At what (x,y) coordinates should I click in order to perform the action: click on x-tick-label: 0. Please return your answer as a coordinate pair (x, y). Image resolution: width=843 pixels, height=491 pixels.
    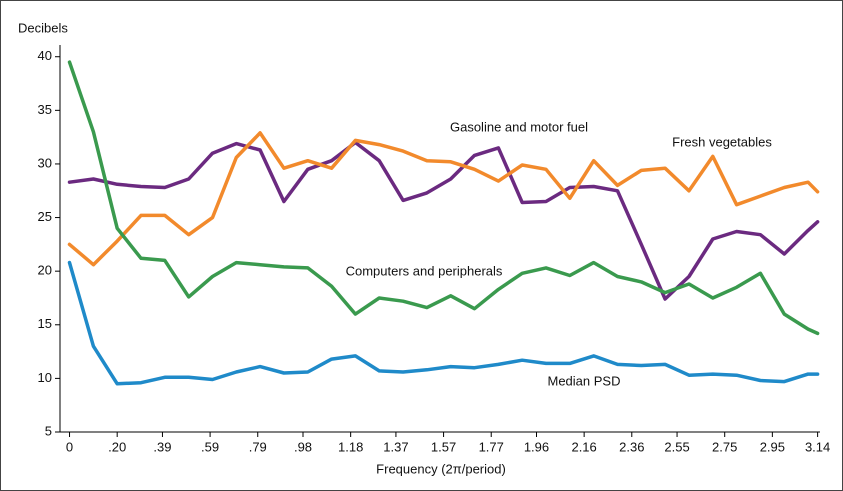
    Looking at the image, I should click on (69, 446).